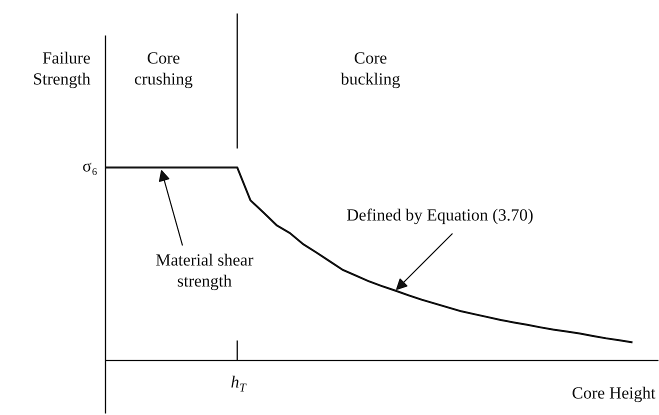 The height and width of the screenshot is (415, 659). Describe the element at coordinates (90, 166) in the screenshot. I see `text: σ₆` at that location.